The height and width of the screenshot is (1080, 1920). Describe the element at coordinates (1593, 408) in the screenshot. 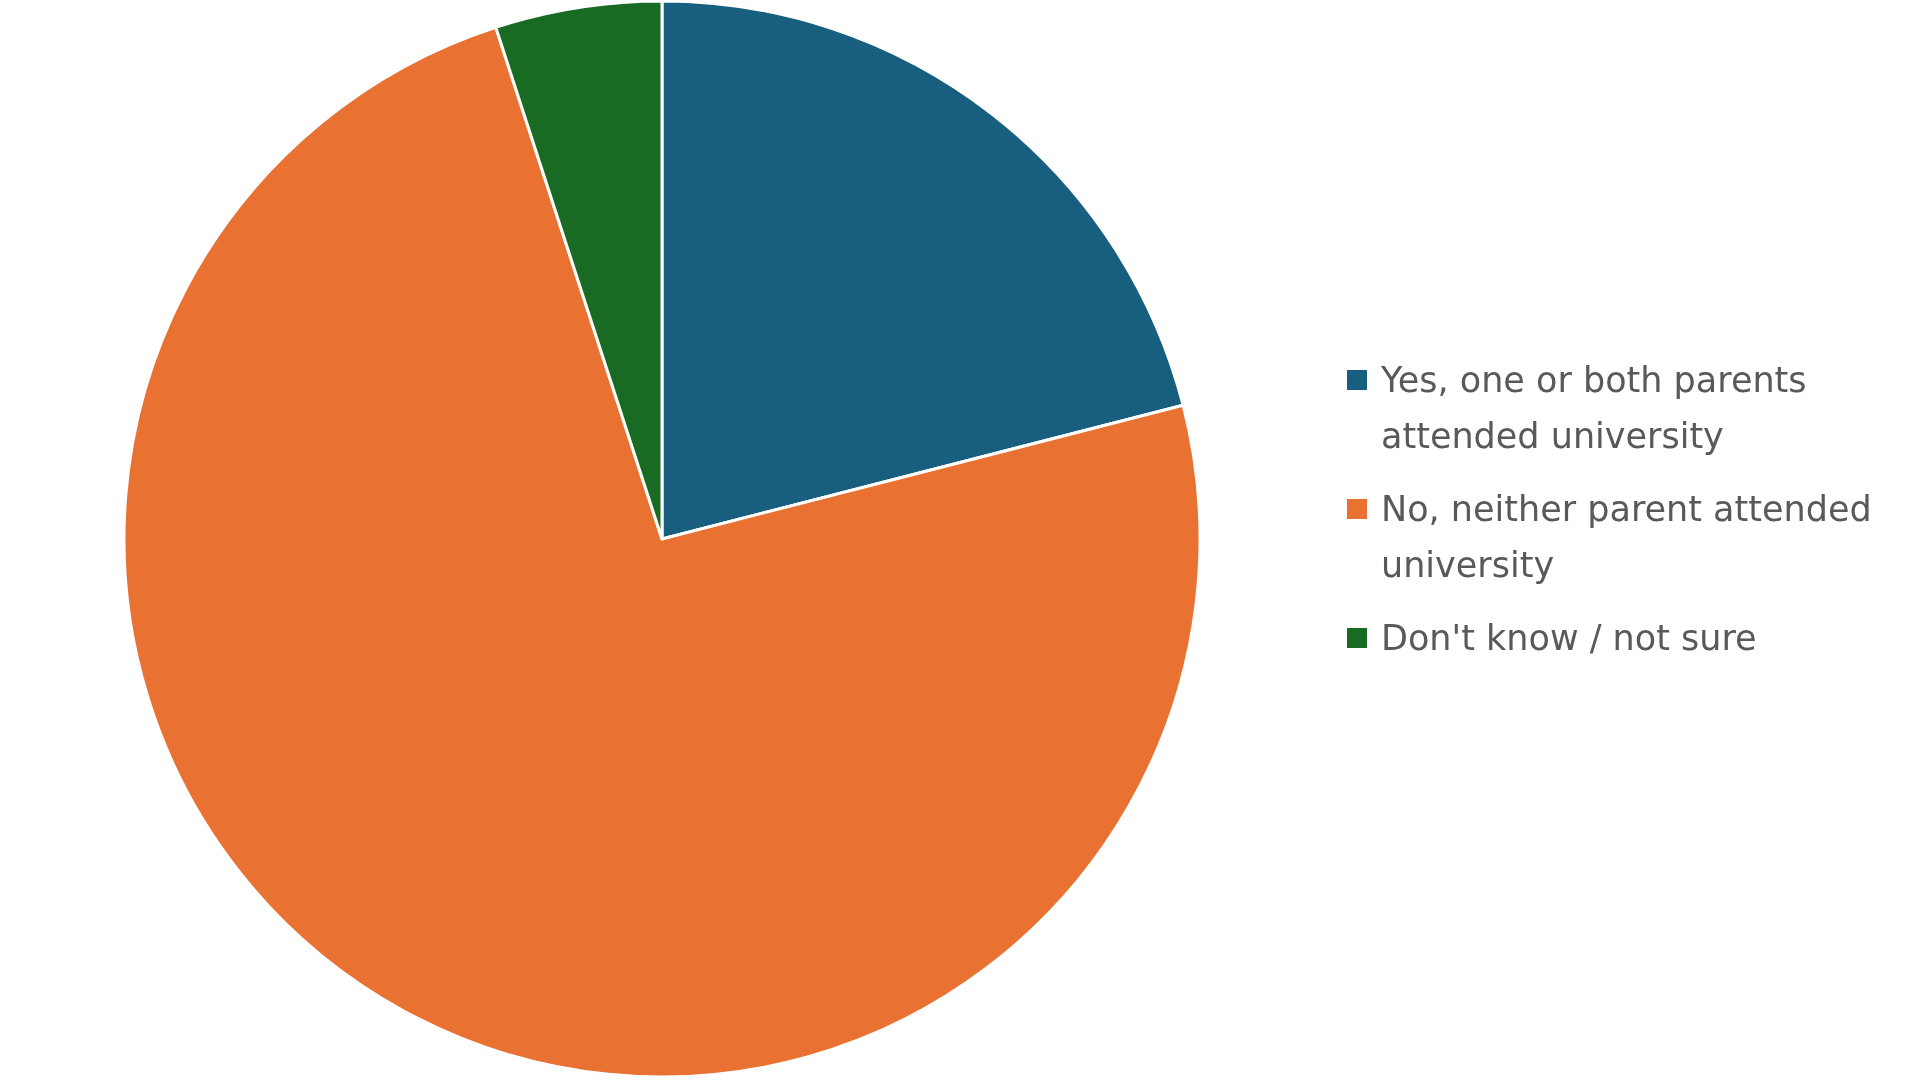

I see `legend-label: Yes, one or both parents attended university` at that location.